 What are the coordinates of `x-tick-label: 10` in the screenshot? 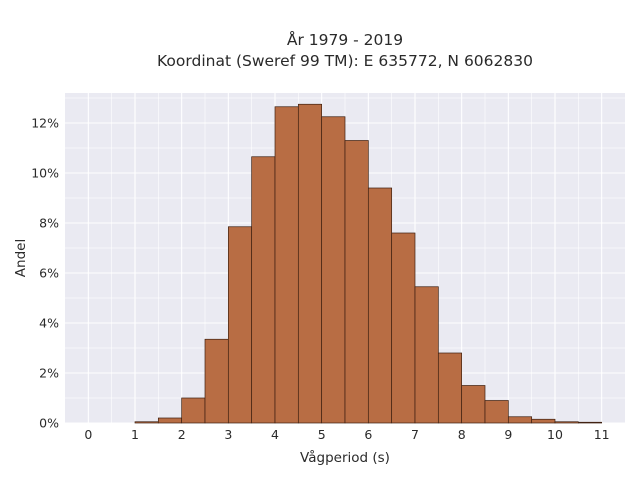 It's located at (555, 434).